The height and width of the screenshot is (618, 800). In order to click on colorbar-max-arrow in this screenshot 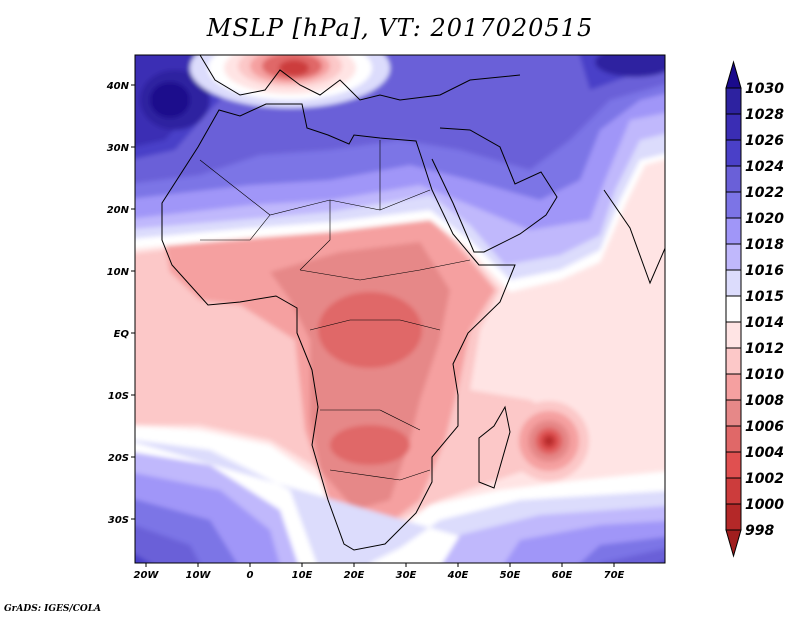, I will do `click(733, 74)`.